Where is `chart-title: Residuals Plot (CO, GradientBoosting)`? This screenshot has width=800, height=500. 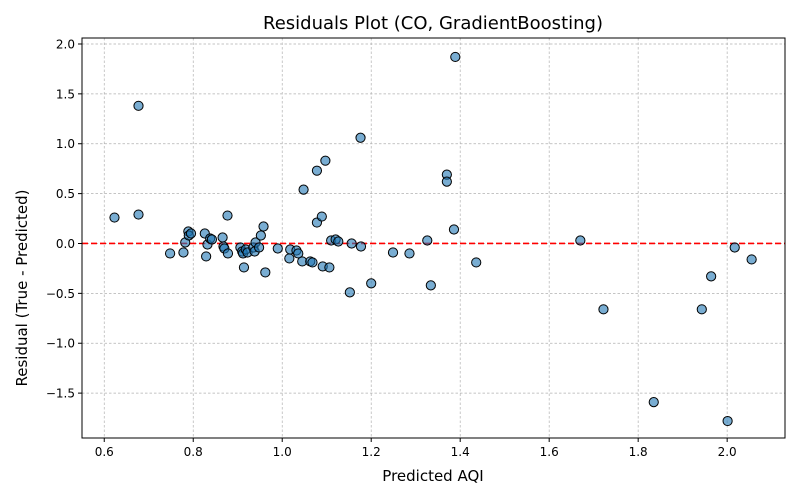 chart-title: Residuals Plot (CO, GradientBoosting) is located at coordinates (433, 23).